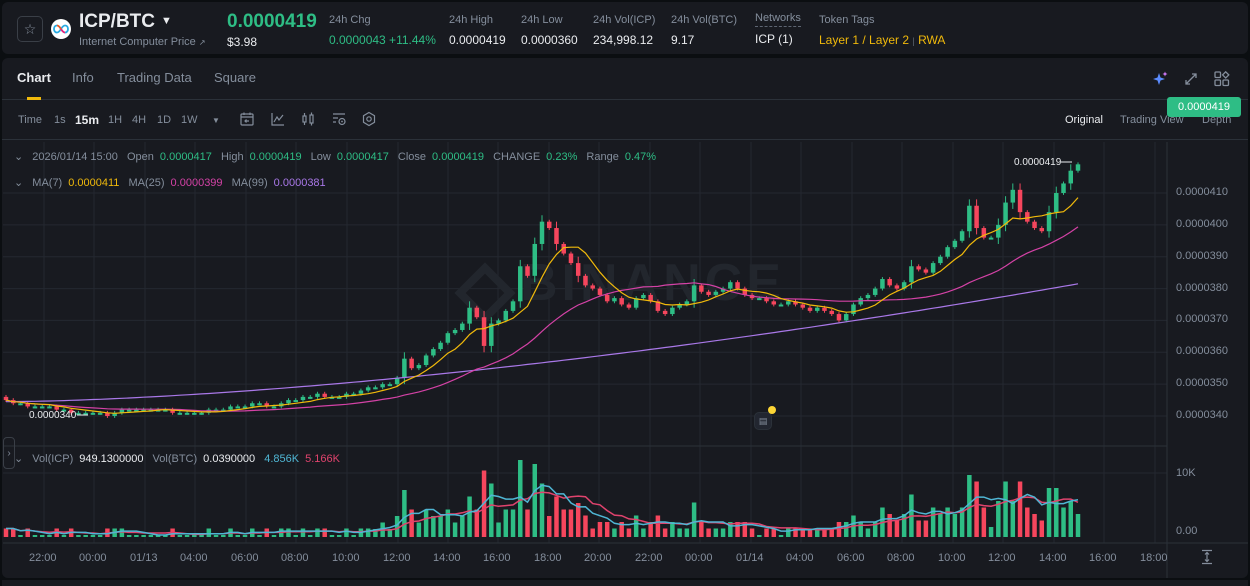  I want to click on infinity-icon, so click(61, 29).